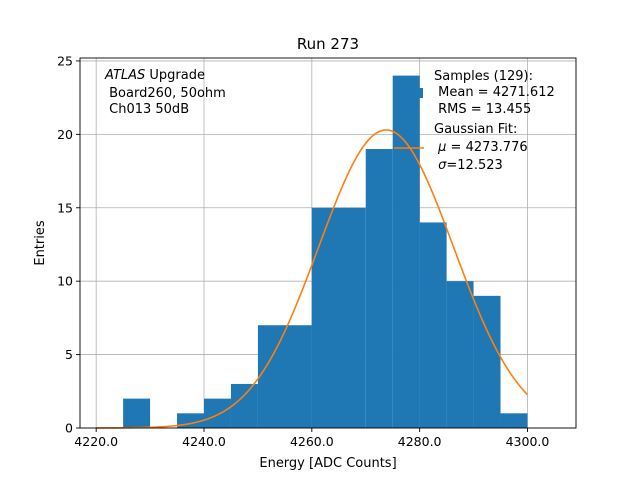 The image size is (640, 480). I want to click on y-axis-ticks: 0 5 10 15 20 25, so click(68, 244).